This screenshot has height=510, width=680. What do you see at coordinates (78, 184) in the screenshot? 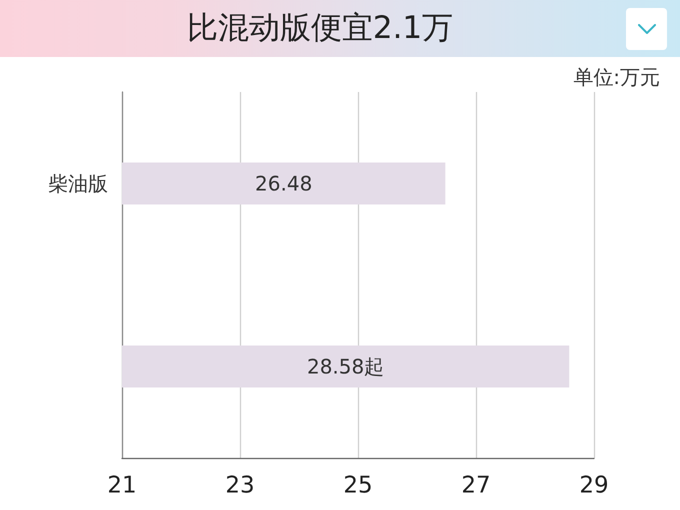
I see `y-tick-label: 柴油版` at bounding box center [78, 184].